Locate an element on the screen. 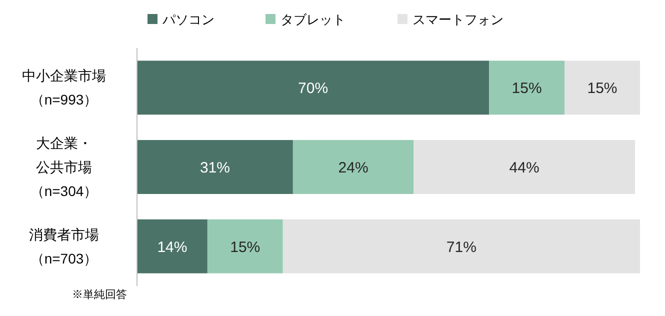 This screenshot has height=316, width=665. data-label: 44% is located at coordinates (524, 168).